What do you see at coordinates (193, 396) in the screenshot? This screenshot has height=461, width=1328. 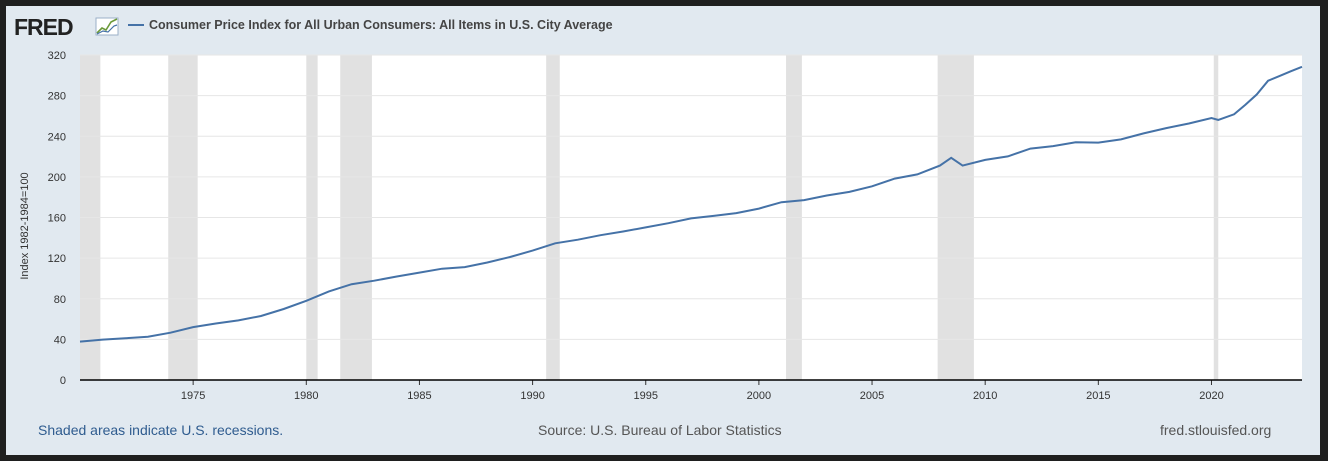 I see `x-tick-label-1975: 1975` at bounding box center [193, 396].